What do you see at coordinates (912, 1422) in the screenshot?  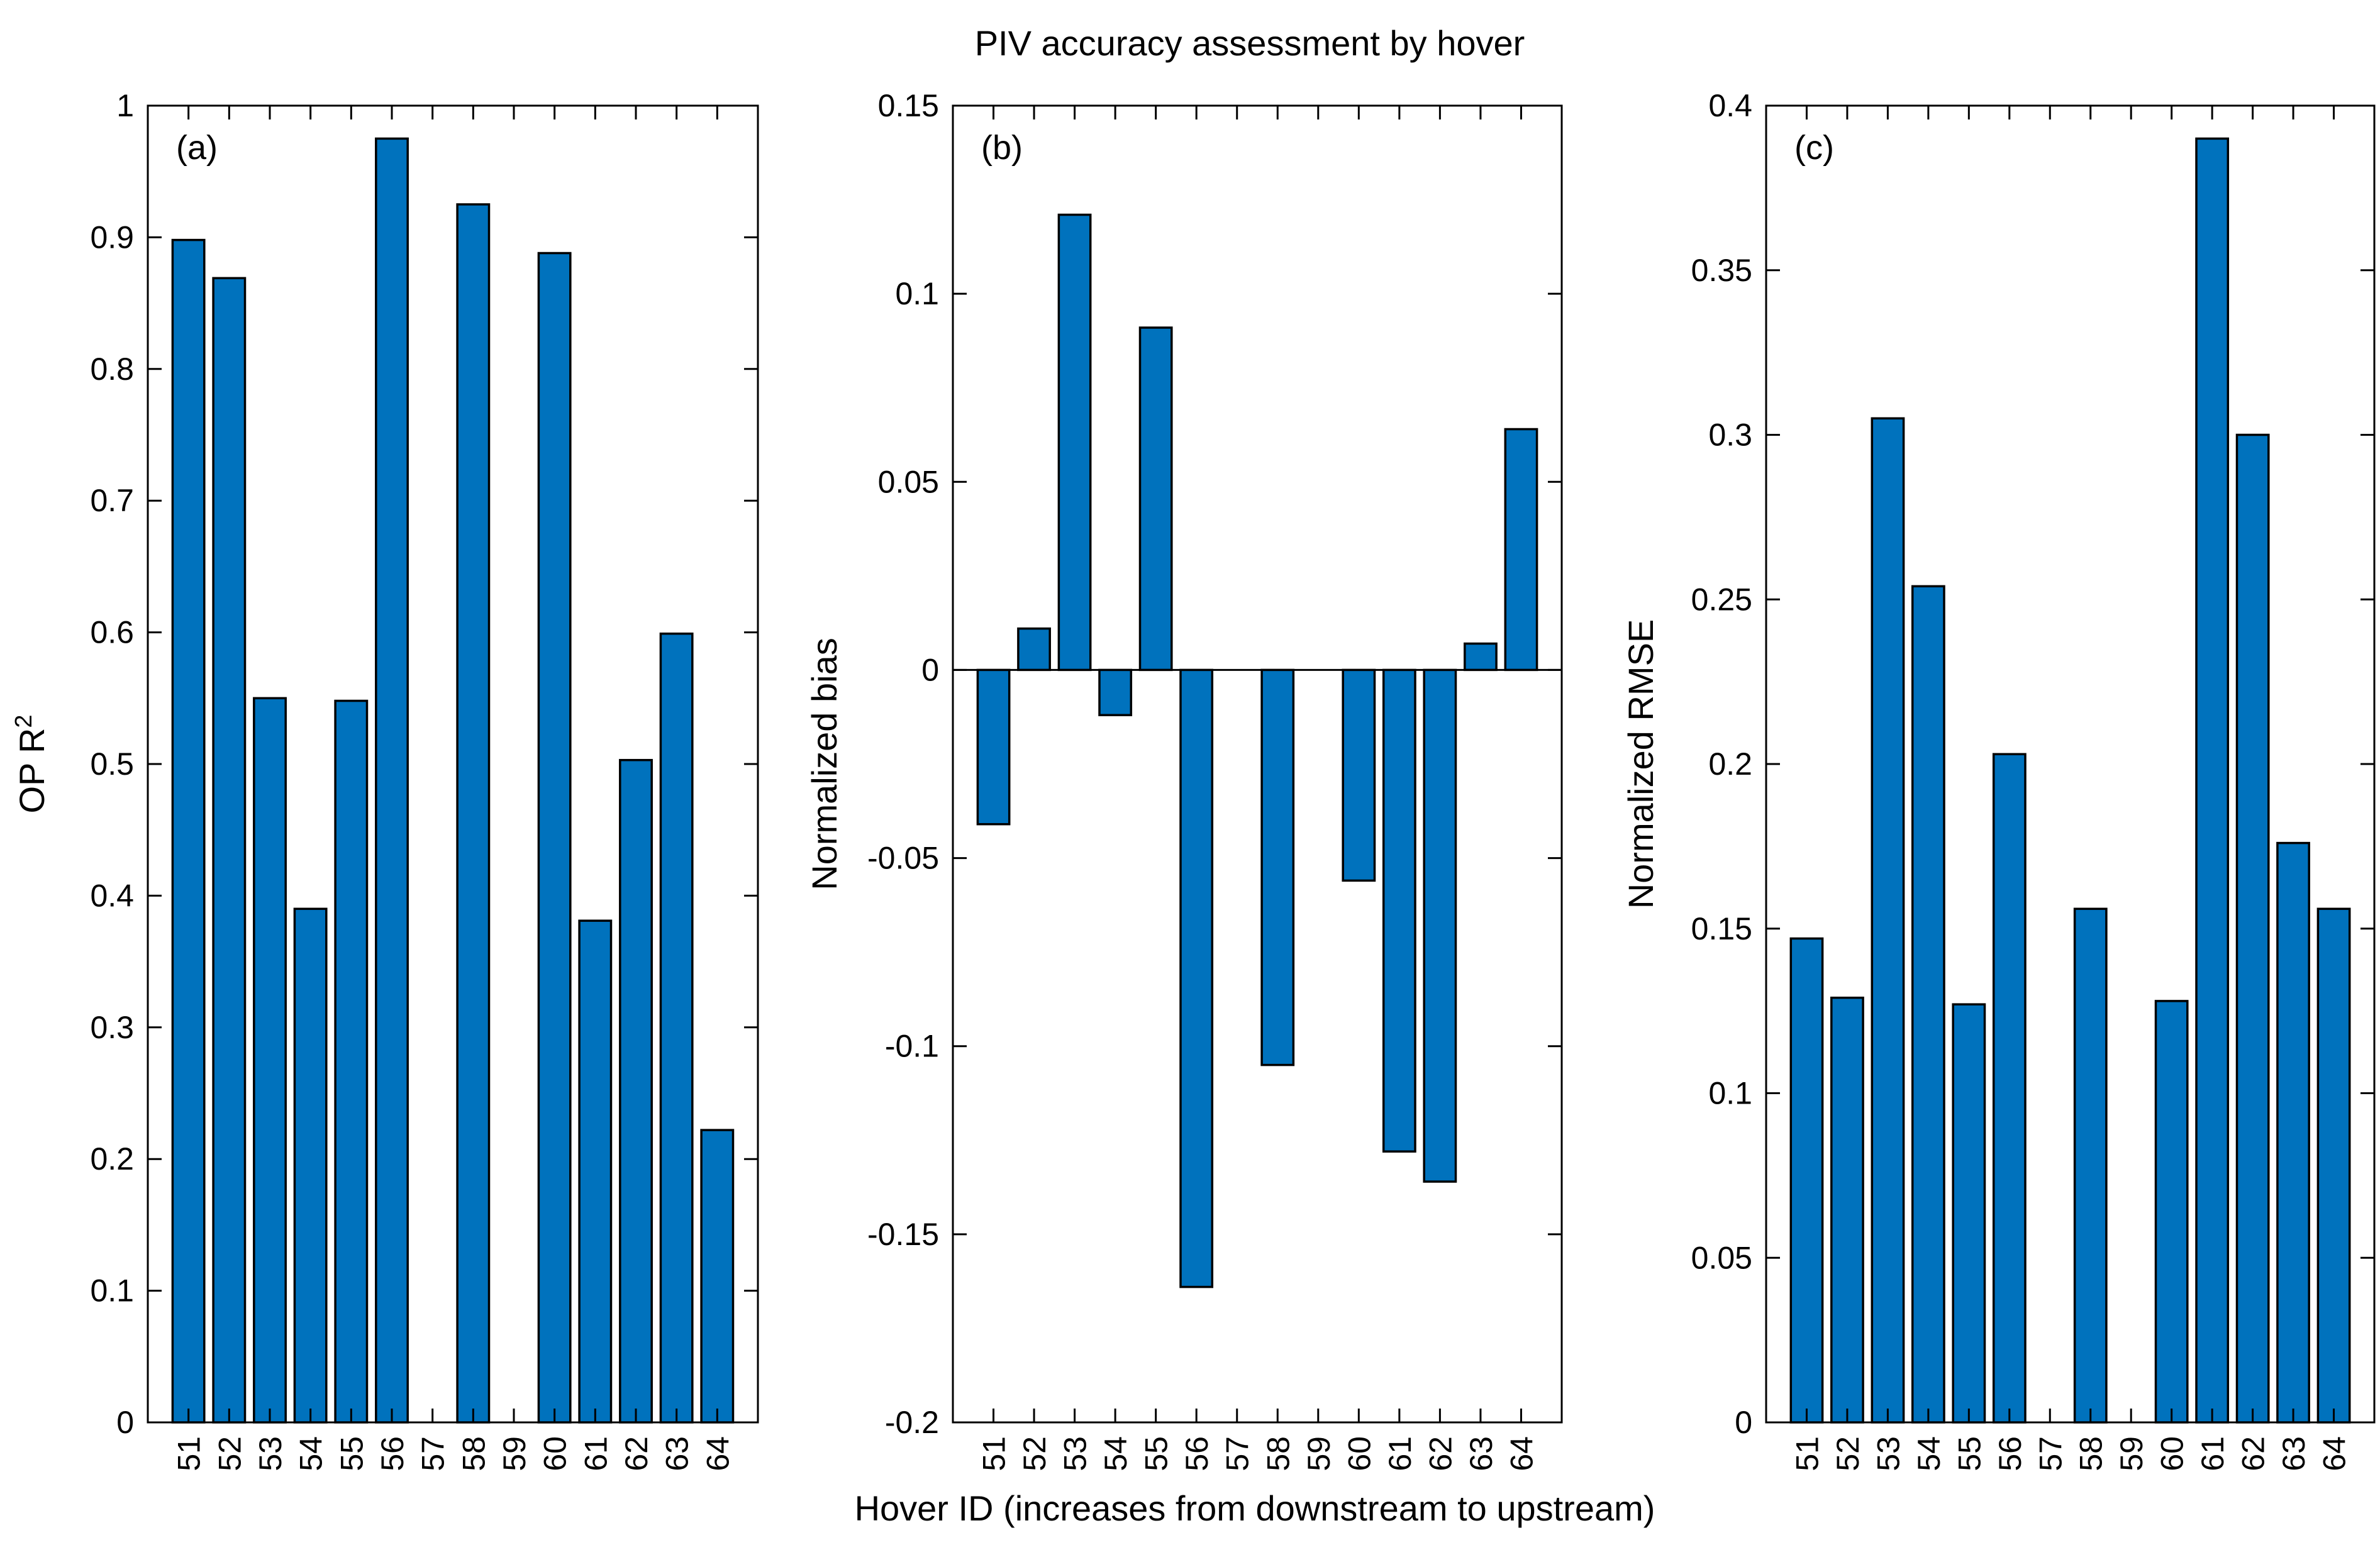 I see `panel-b-ytick-label: -0.2` at bounding box center [912, 1422].